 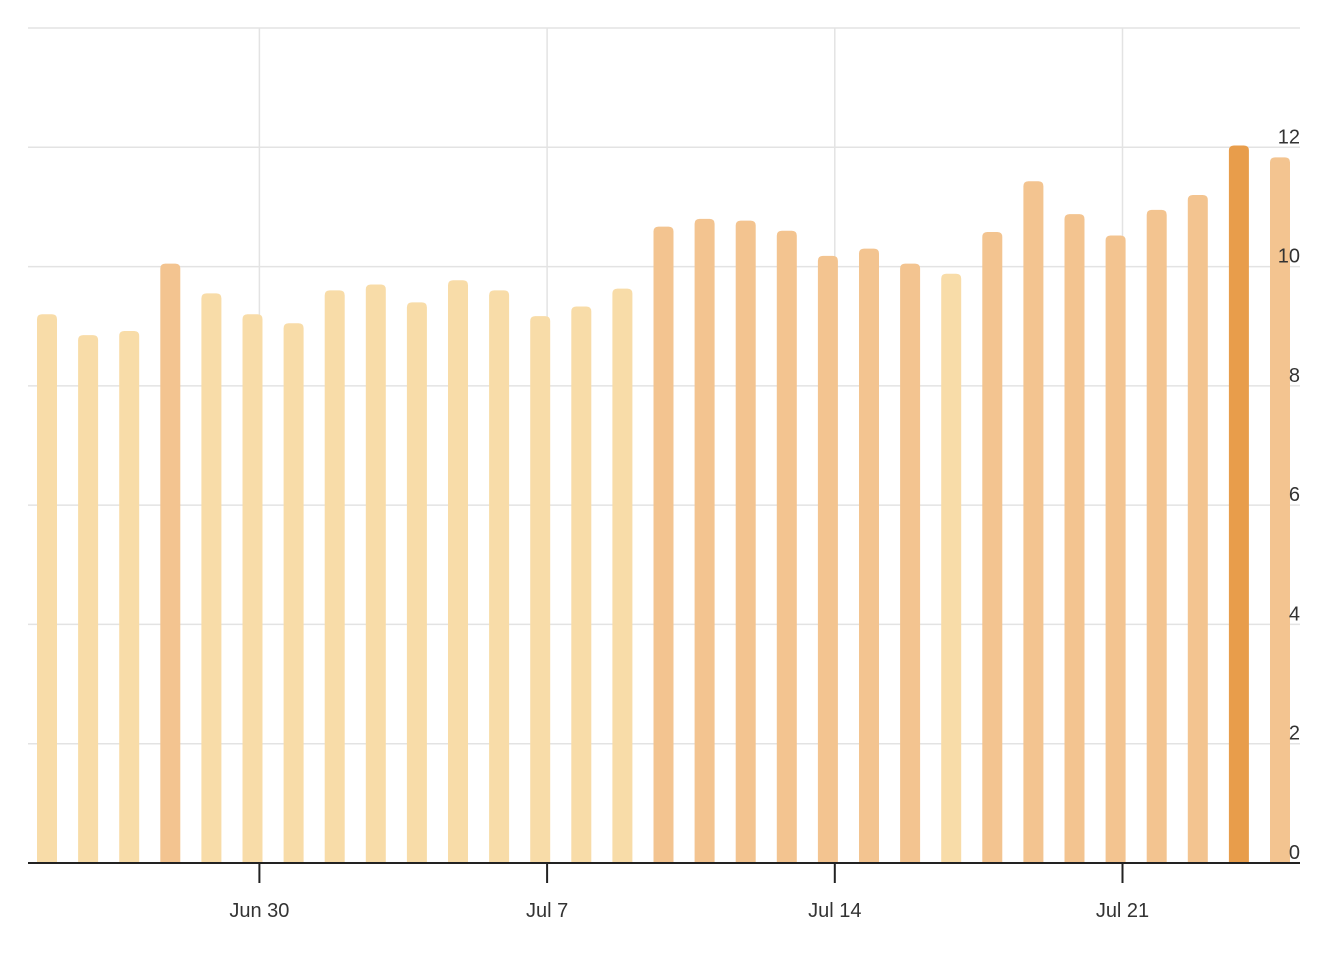 I want to click on bar-jul-2: Jul 2: 9.6, so click(x=334, y=576).